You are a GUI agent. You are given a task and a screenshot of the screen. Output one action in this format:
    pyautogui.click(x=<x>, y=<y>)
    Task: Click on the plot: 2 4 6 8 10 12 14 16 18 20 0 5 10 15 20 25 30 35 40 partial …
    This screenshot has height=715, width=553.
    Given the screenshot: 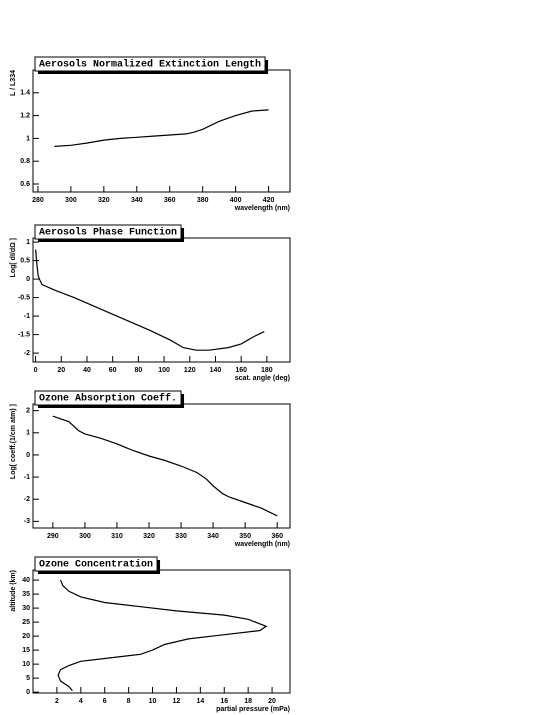 What is the action you would take?
    pyautogui.click(x=150, y=634)
    